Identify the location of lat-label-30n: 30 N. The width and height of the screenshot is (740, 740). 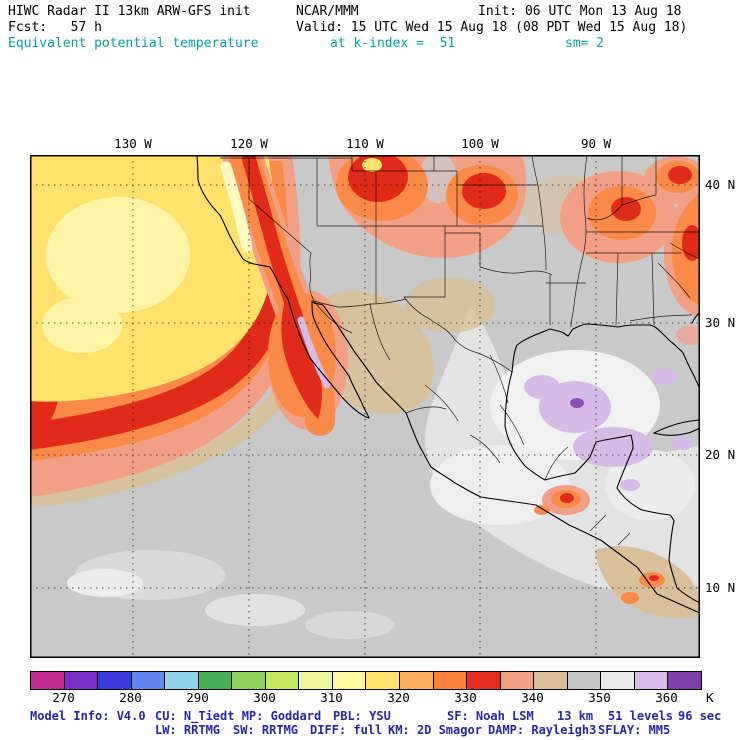
(720, 322).